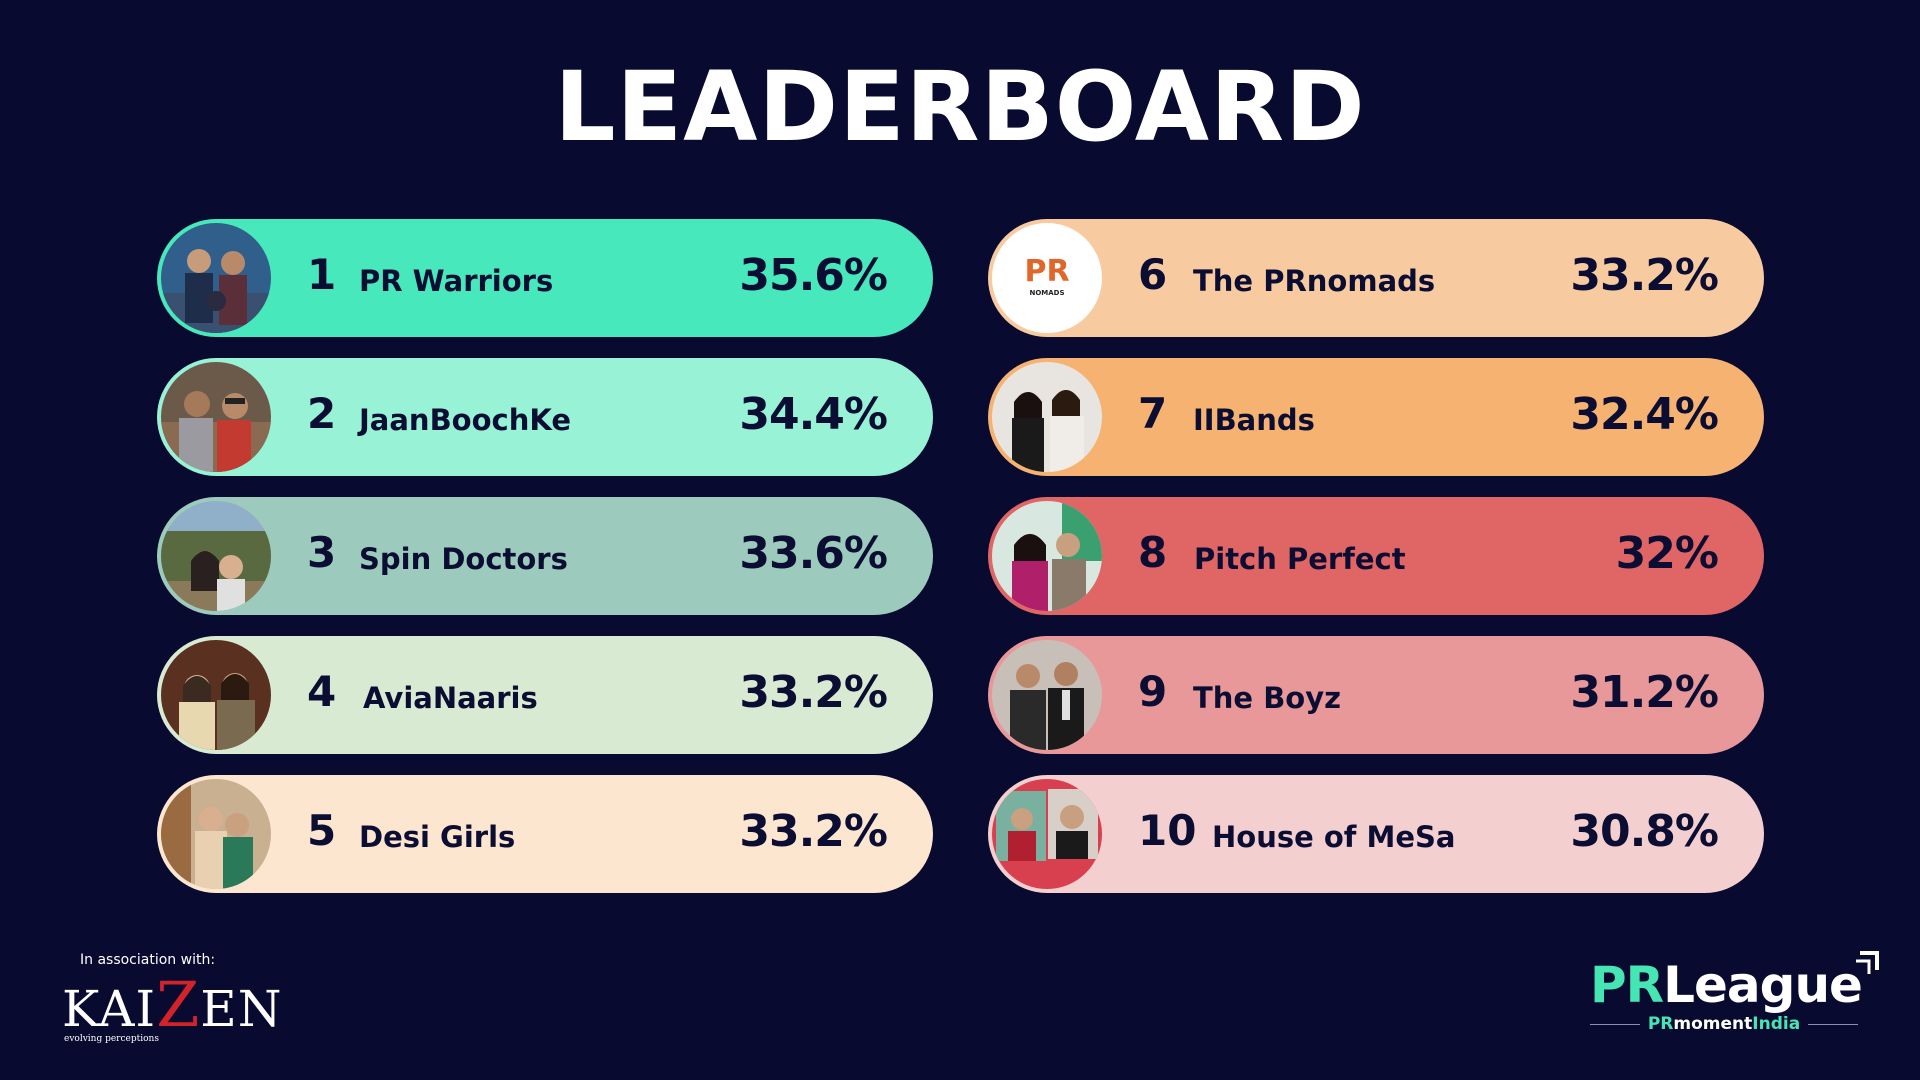 This screenshot has height=1080, width=1920. Describe the element at coordinates (1153, 691) in the screenshot. I see `rank-number: 9` at that location.